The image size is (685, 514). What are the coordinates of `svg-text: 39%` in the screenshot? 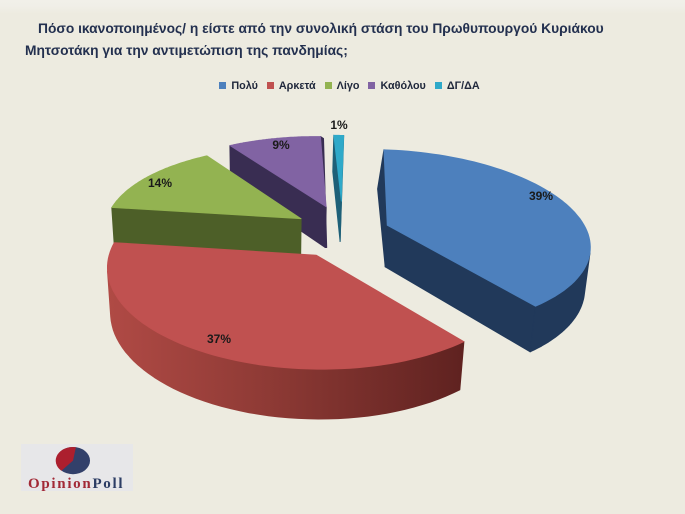 It's located at (541, 196).